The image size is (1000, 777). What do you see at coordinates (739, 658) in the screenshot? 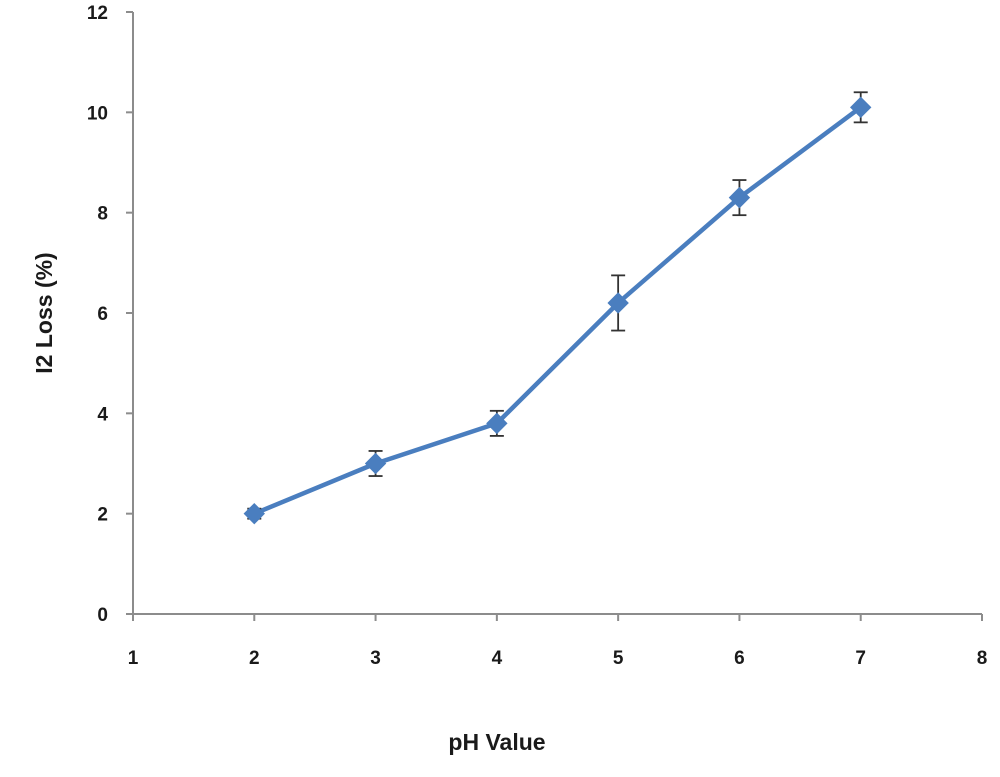
I see `x-tick-label: 6` at bounding box center [739, 658].